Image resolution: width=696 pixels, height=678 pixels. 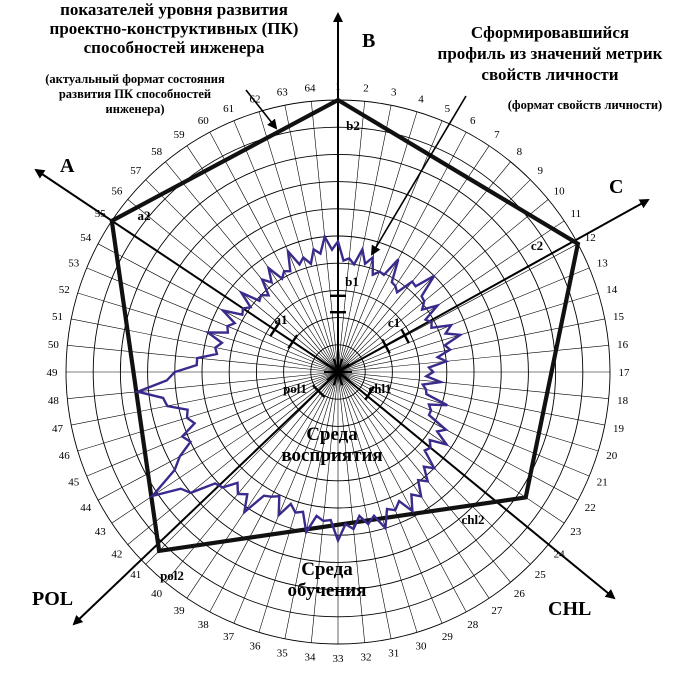 What do you see at coordinates (332, 434) in the screenshot?
I see `perception-line-1: Среда` at bounding box center [332, 434].